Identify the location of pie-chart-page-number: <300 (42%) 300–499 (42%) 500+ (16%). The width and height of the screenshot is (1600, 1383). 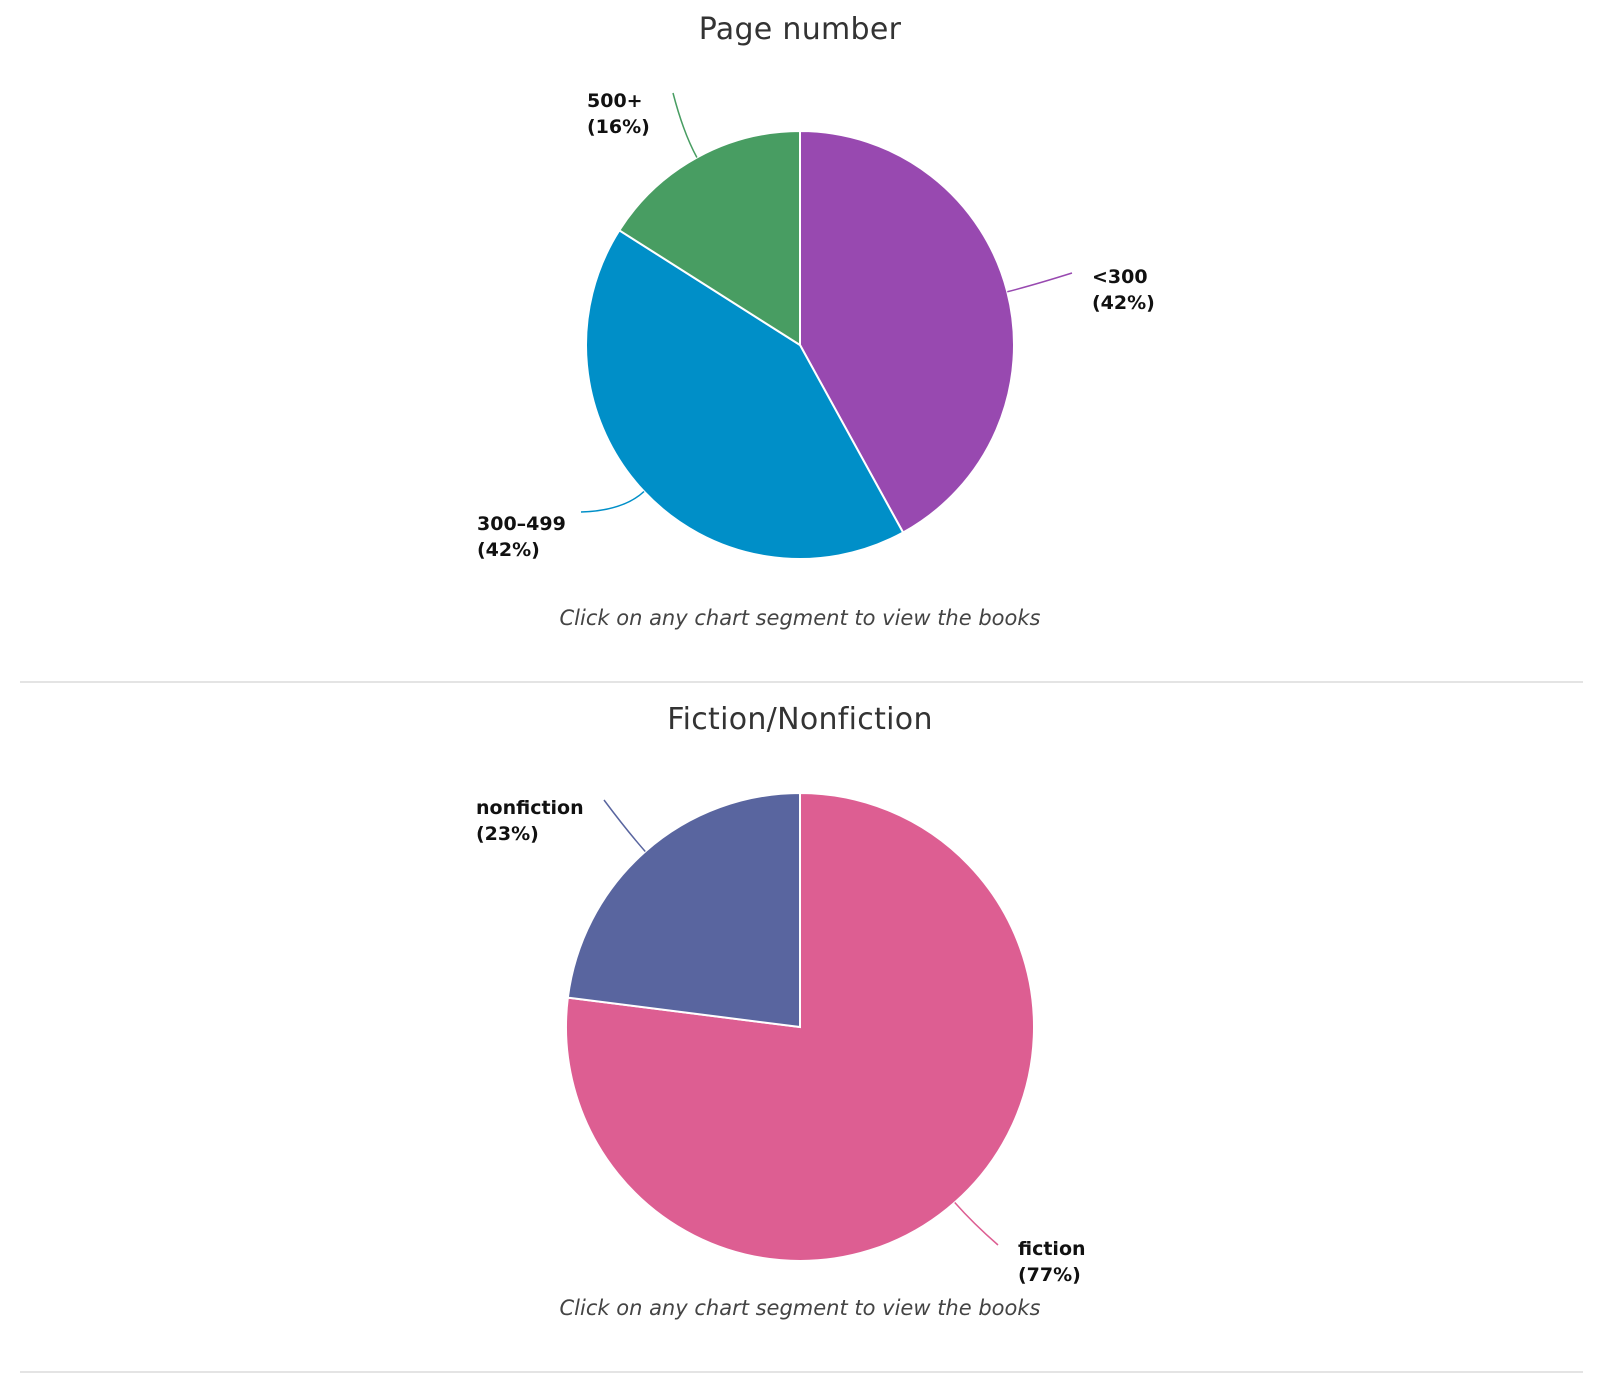
(816, 325).